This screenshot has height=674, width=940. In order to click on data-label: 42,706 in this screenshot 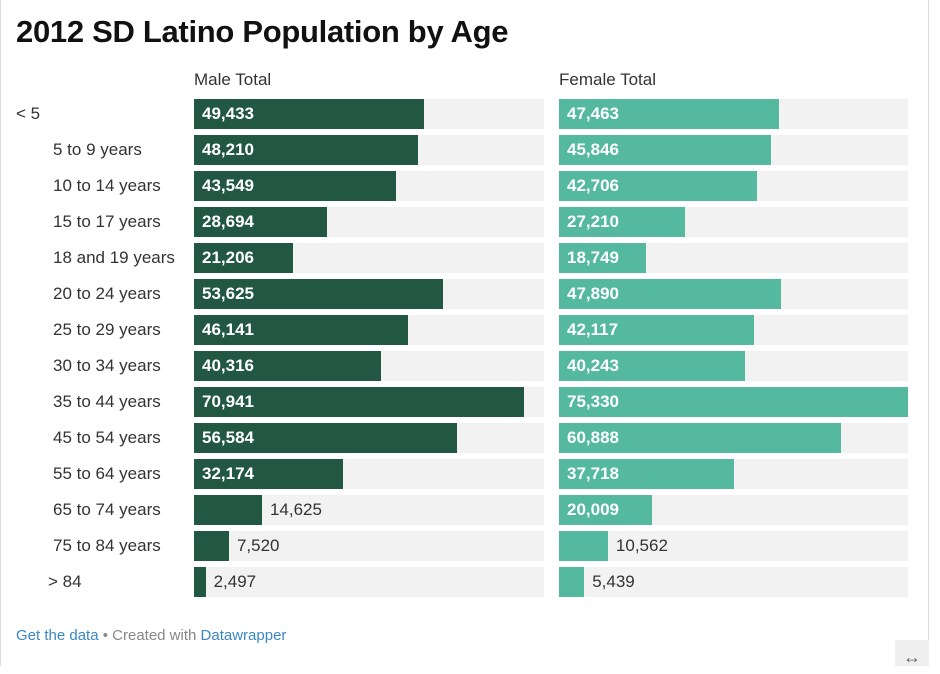, I will do `click(593, 185)`.